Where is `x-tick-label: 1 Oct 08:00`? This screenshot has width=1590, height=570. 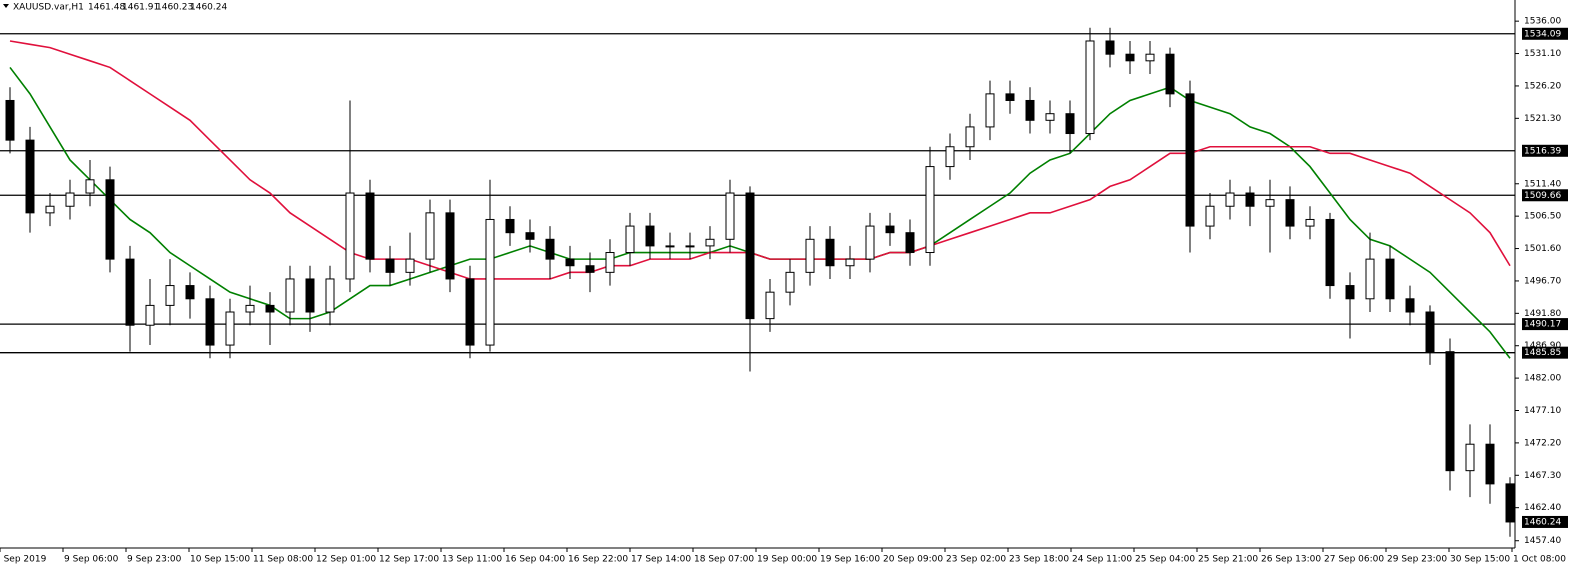
x-tick-label: 1 Oct 08:00 is located at coordinates (1539, 560).